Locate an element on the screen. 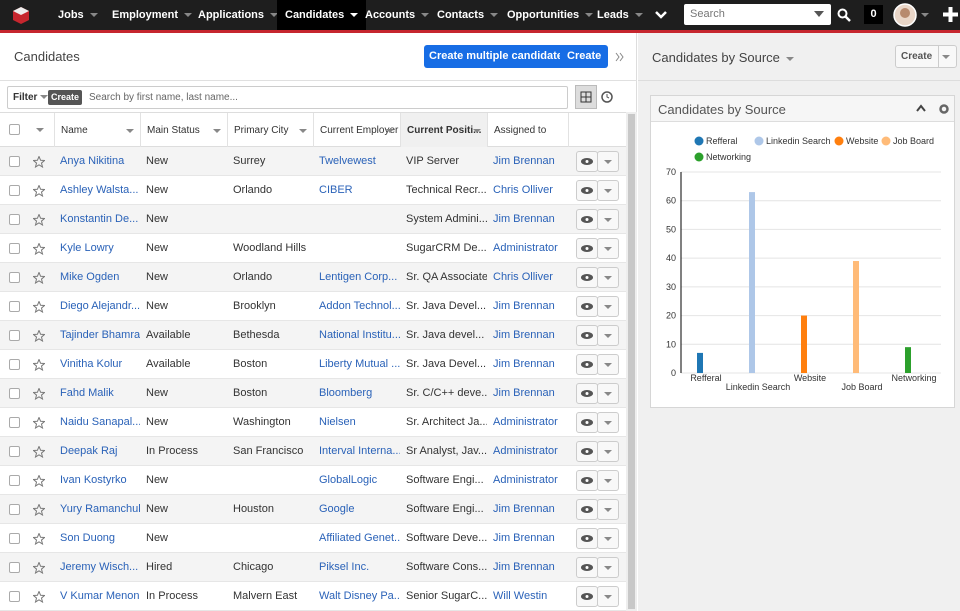  column-header: Primary City is located at coordinates (270, 130).